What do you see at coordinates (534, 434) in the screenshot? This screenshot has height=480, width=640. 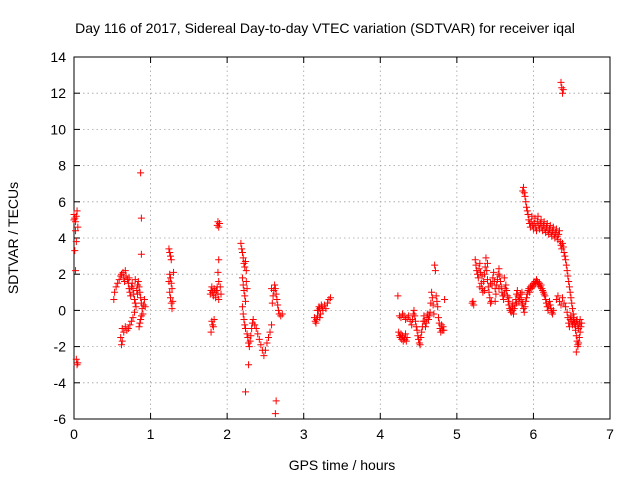 I see `x-tick-label: 6` at bounding box center [534, 434].